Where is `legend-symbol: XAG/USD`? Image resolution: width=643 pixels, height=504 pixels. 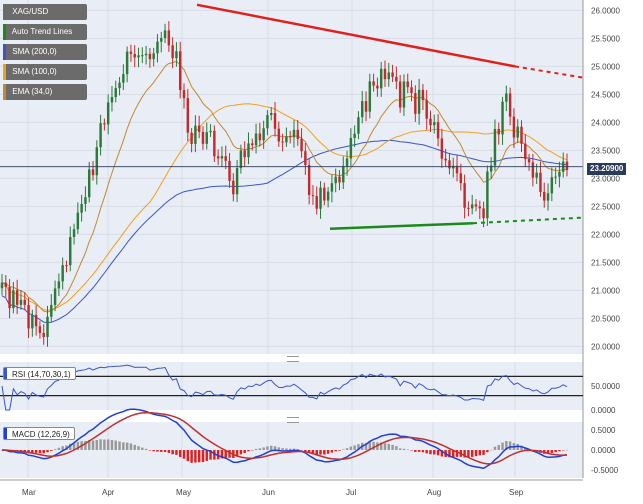
legend-symbol: XAG/USD is located at coordinates (45, 12).